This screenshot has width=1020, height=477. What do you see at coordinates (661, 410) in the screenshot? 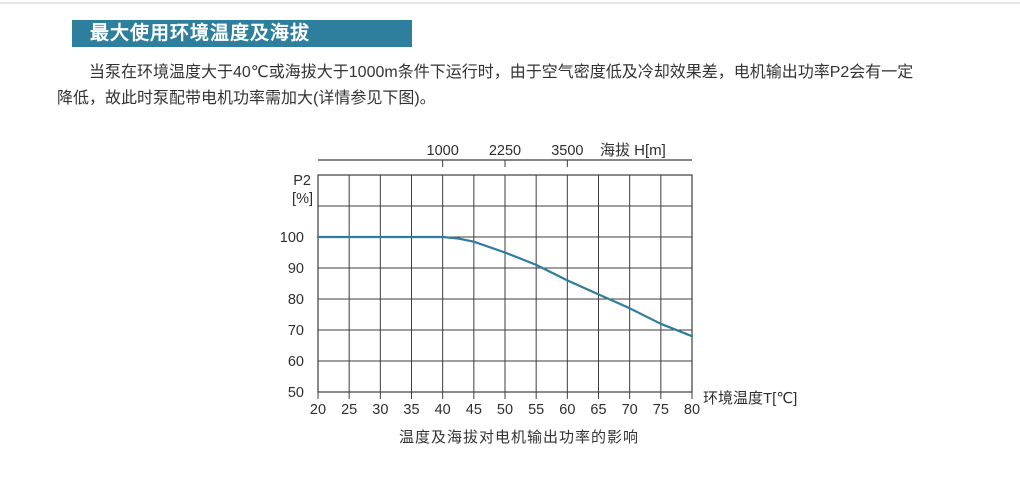
I see `x-tick-label: 75` at bounding box center [661, 410].